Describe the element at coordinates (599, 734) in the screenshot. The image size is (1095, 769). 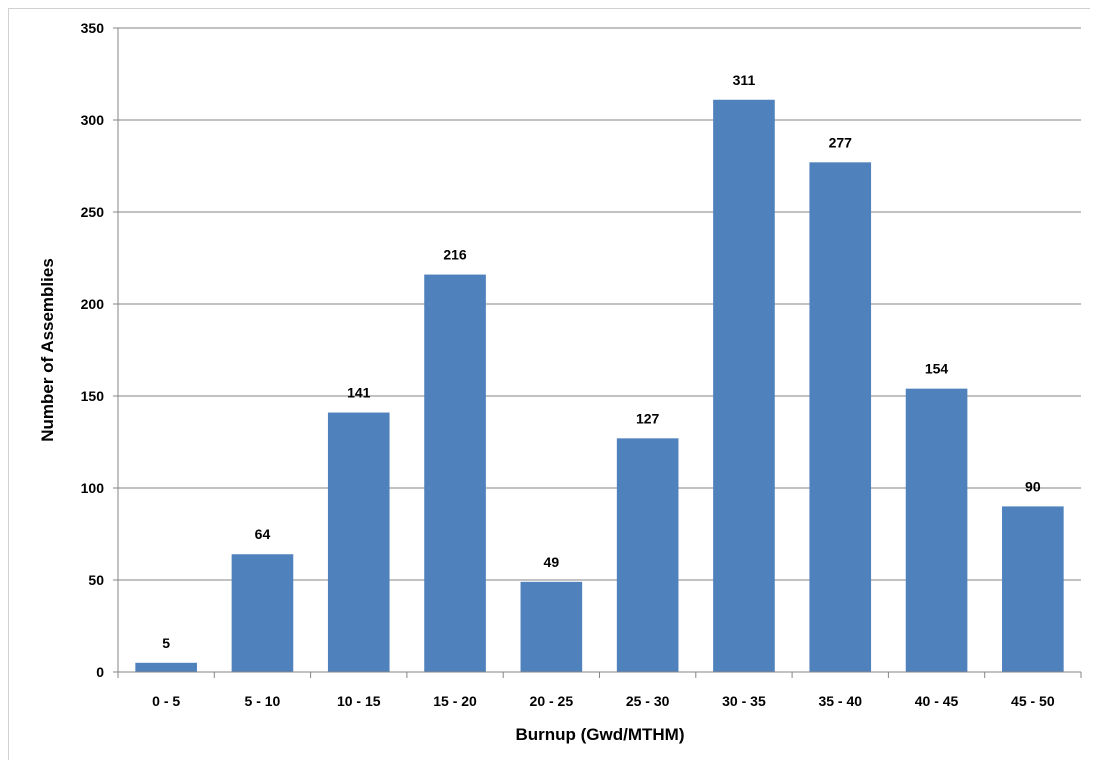
I see `x-axis-title: Burnup (Gwd/MTHM)` at that location.